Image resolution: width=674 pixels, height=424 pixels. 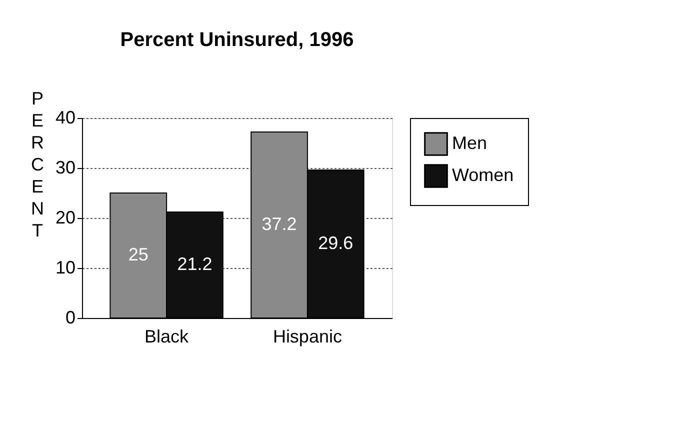 What do you see at coordinates (70, 318) in the screenshot?
I see `y-tick-label: 0` at bounding box center [70, 318].